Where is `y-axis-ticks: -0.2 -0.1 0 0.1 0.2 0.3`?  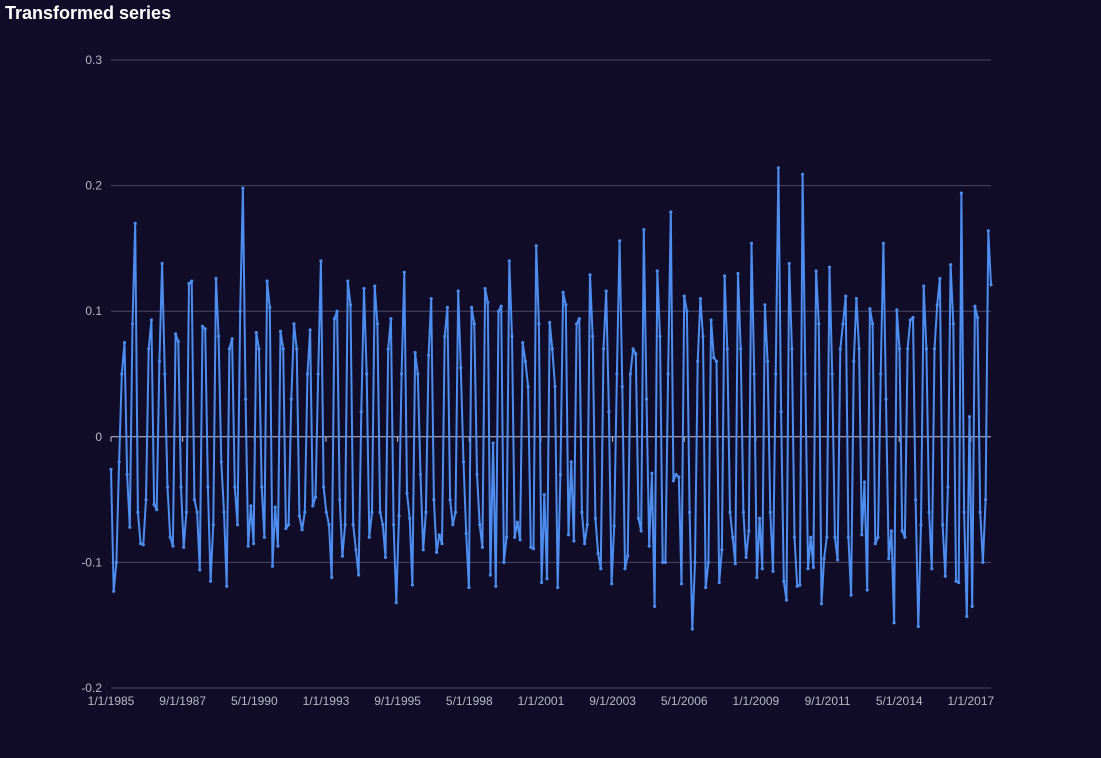
y-axis-ticks: -0.2 -0.1 0 0.1 0.2 0.3 is located at coordinates (91, 374).